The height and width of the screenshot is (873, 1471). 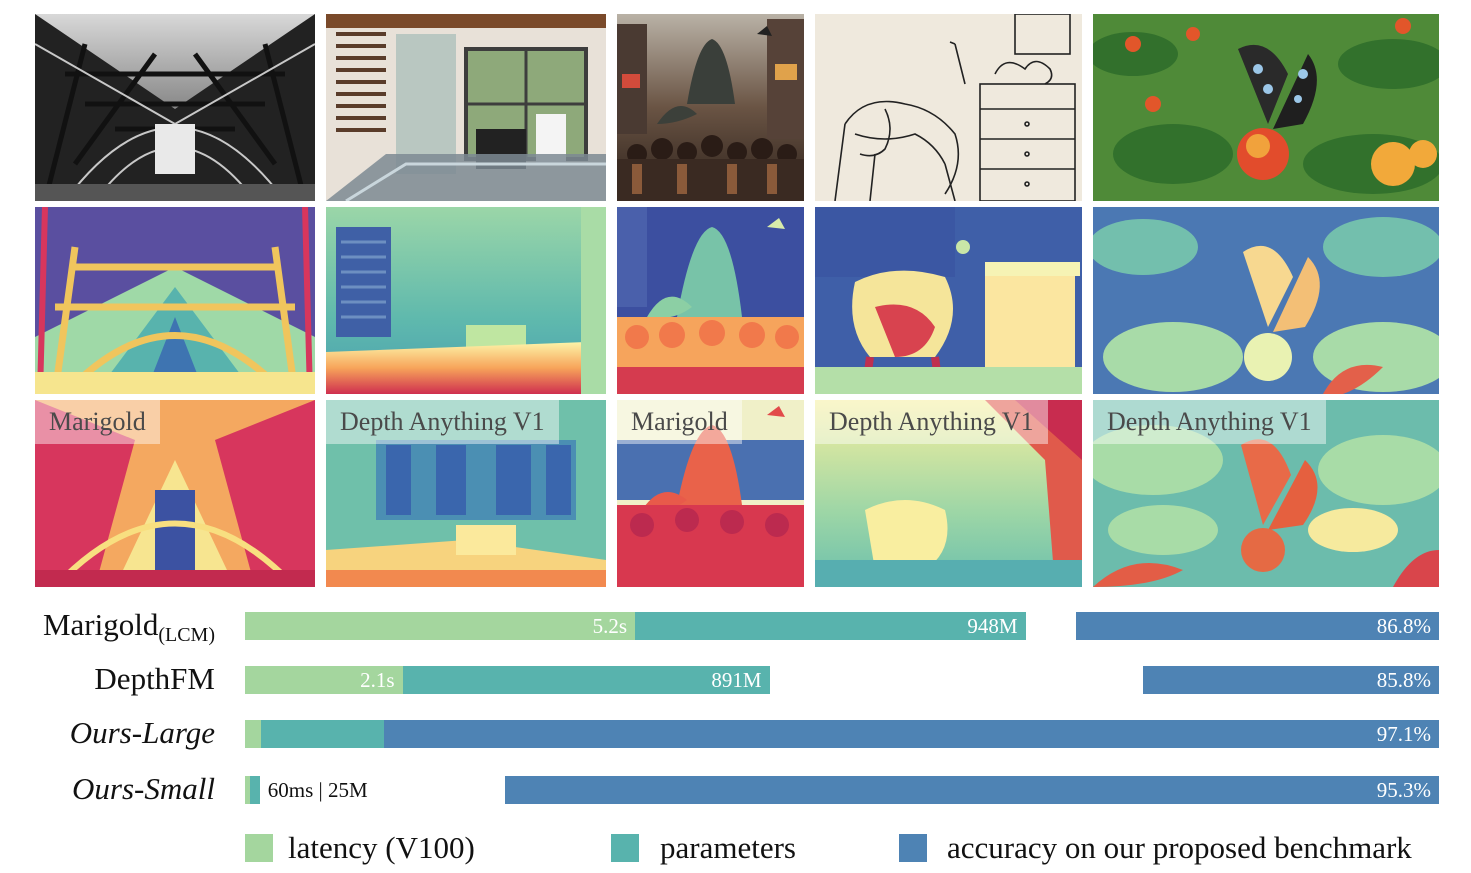 What do you see at coordinates (736, 680) in the screenshot?
I see `parameters-bar-label: 891M` at bounding box center [736, 680].